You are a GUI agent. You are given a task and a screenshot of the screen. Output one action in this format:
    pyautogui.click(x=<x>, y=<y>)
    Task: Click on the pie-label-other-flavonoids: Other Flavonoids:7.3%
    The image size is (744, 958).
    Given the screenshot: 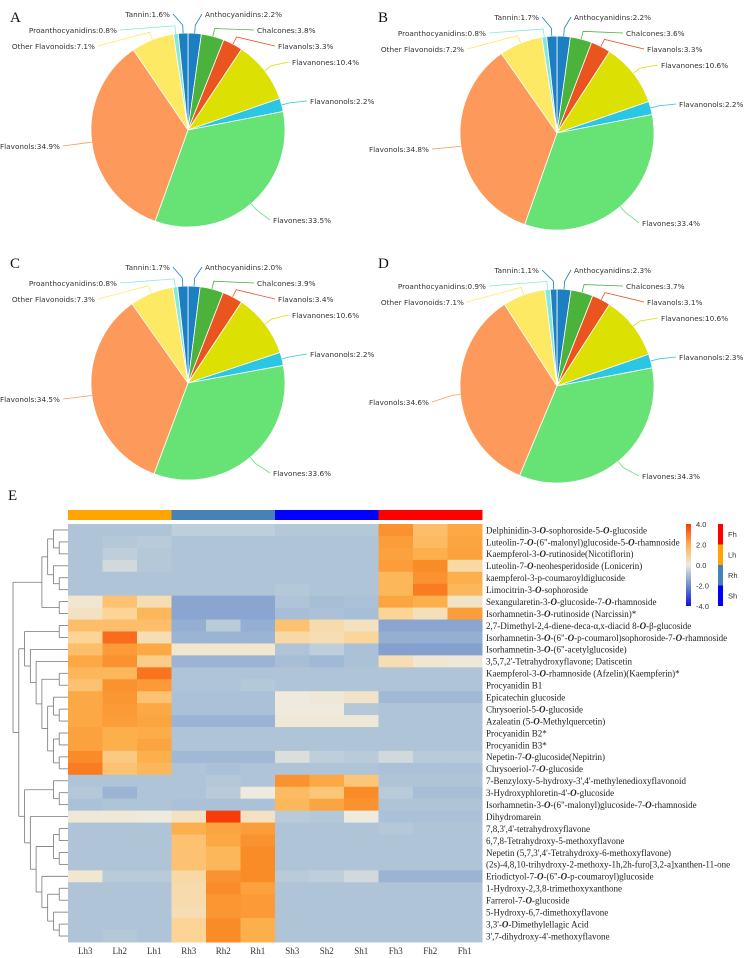 What is the action you would take?
    pyautogui.click(x=53, y=299)
    